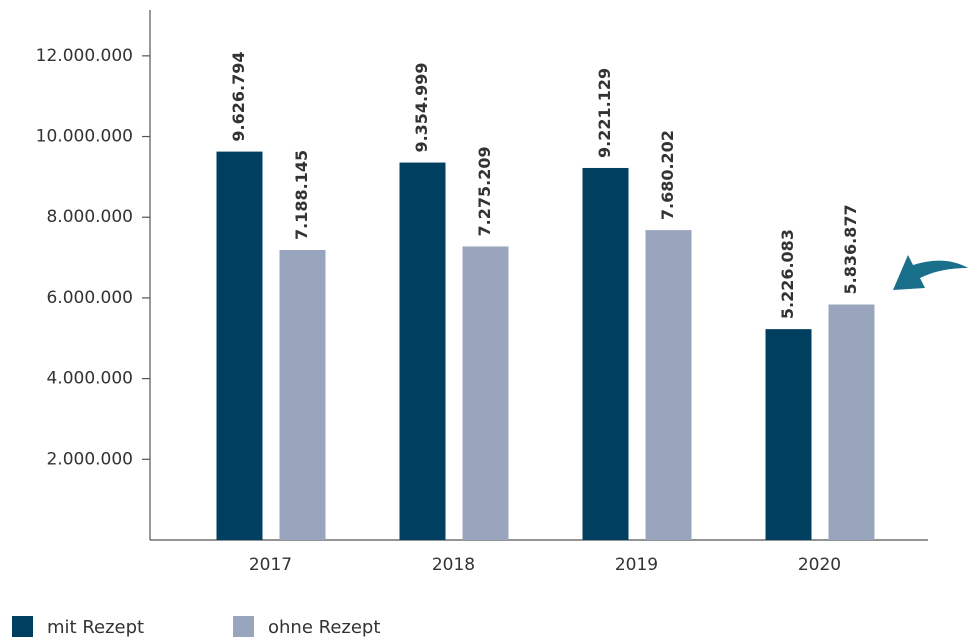  Describe the element at coordinates (850, 249) in the screenshot. I see `value-label: 5.836.877` at that location.